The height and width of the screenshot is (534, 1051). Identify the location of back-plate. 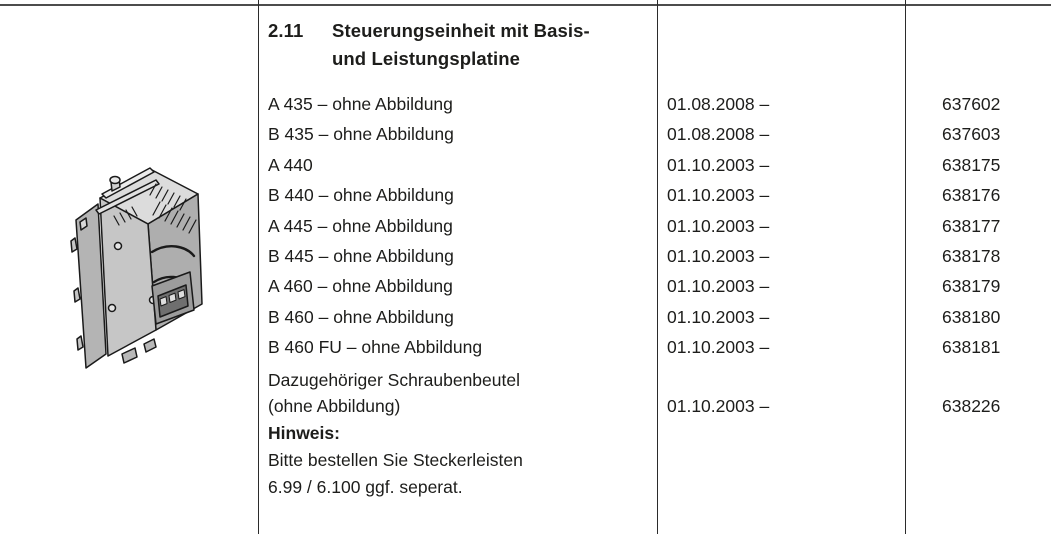
(88, 286).